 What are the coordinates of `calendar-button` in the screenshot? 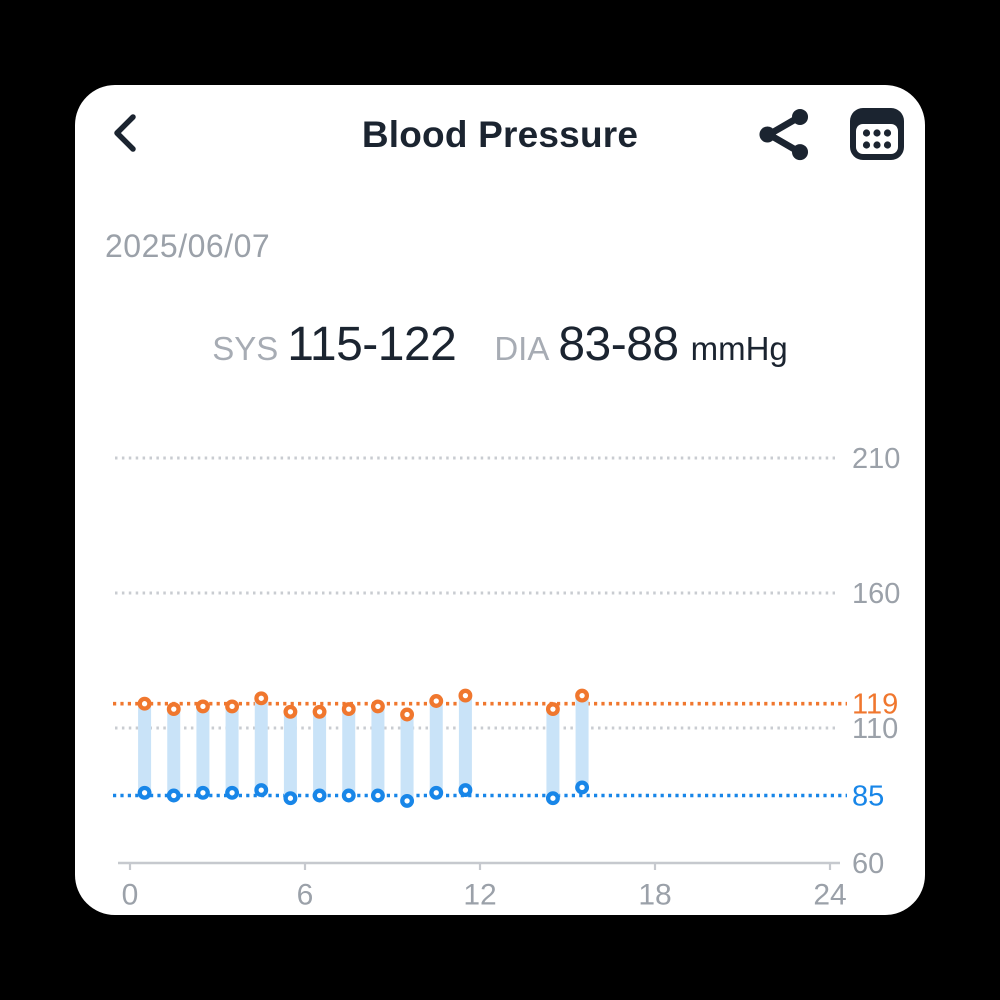 It's located at (877, 134).